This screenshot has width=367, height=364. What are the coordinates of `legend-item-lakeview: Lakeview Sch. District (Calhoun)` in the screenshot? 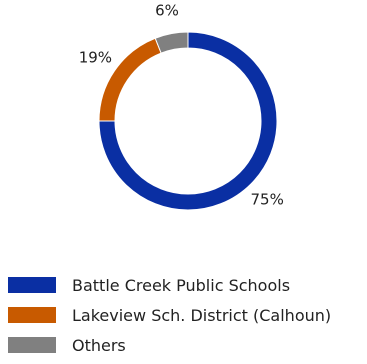 It's located at (185, 315).